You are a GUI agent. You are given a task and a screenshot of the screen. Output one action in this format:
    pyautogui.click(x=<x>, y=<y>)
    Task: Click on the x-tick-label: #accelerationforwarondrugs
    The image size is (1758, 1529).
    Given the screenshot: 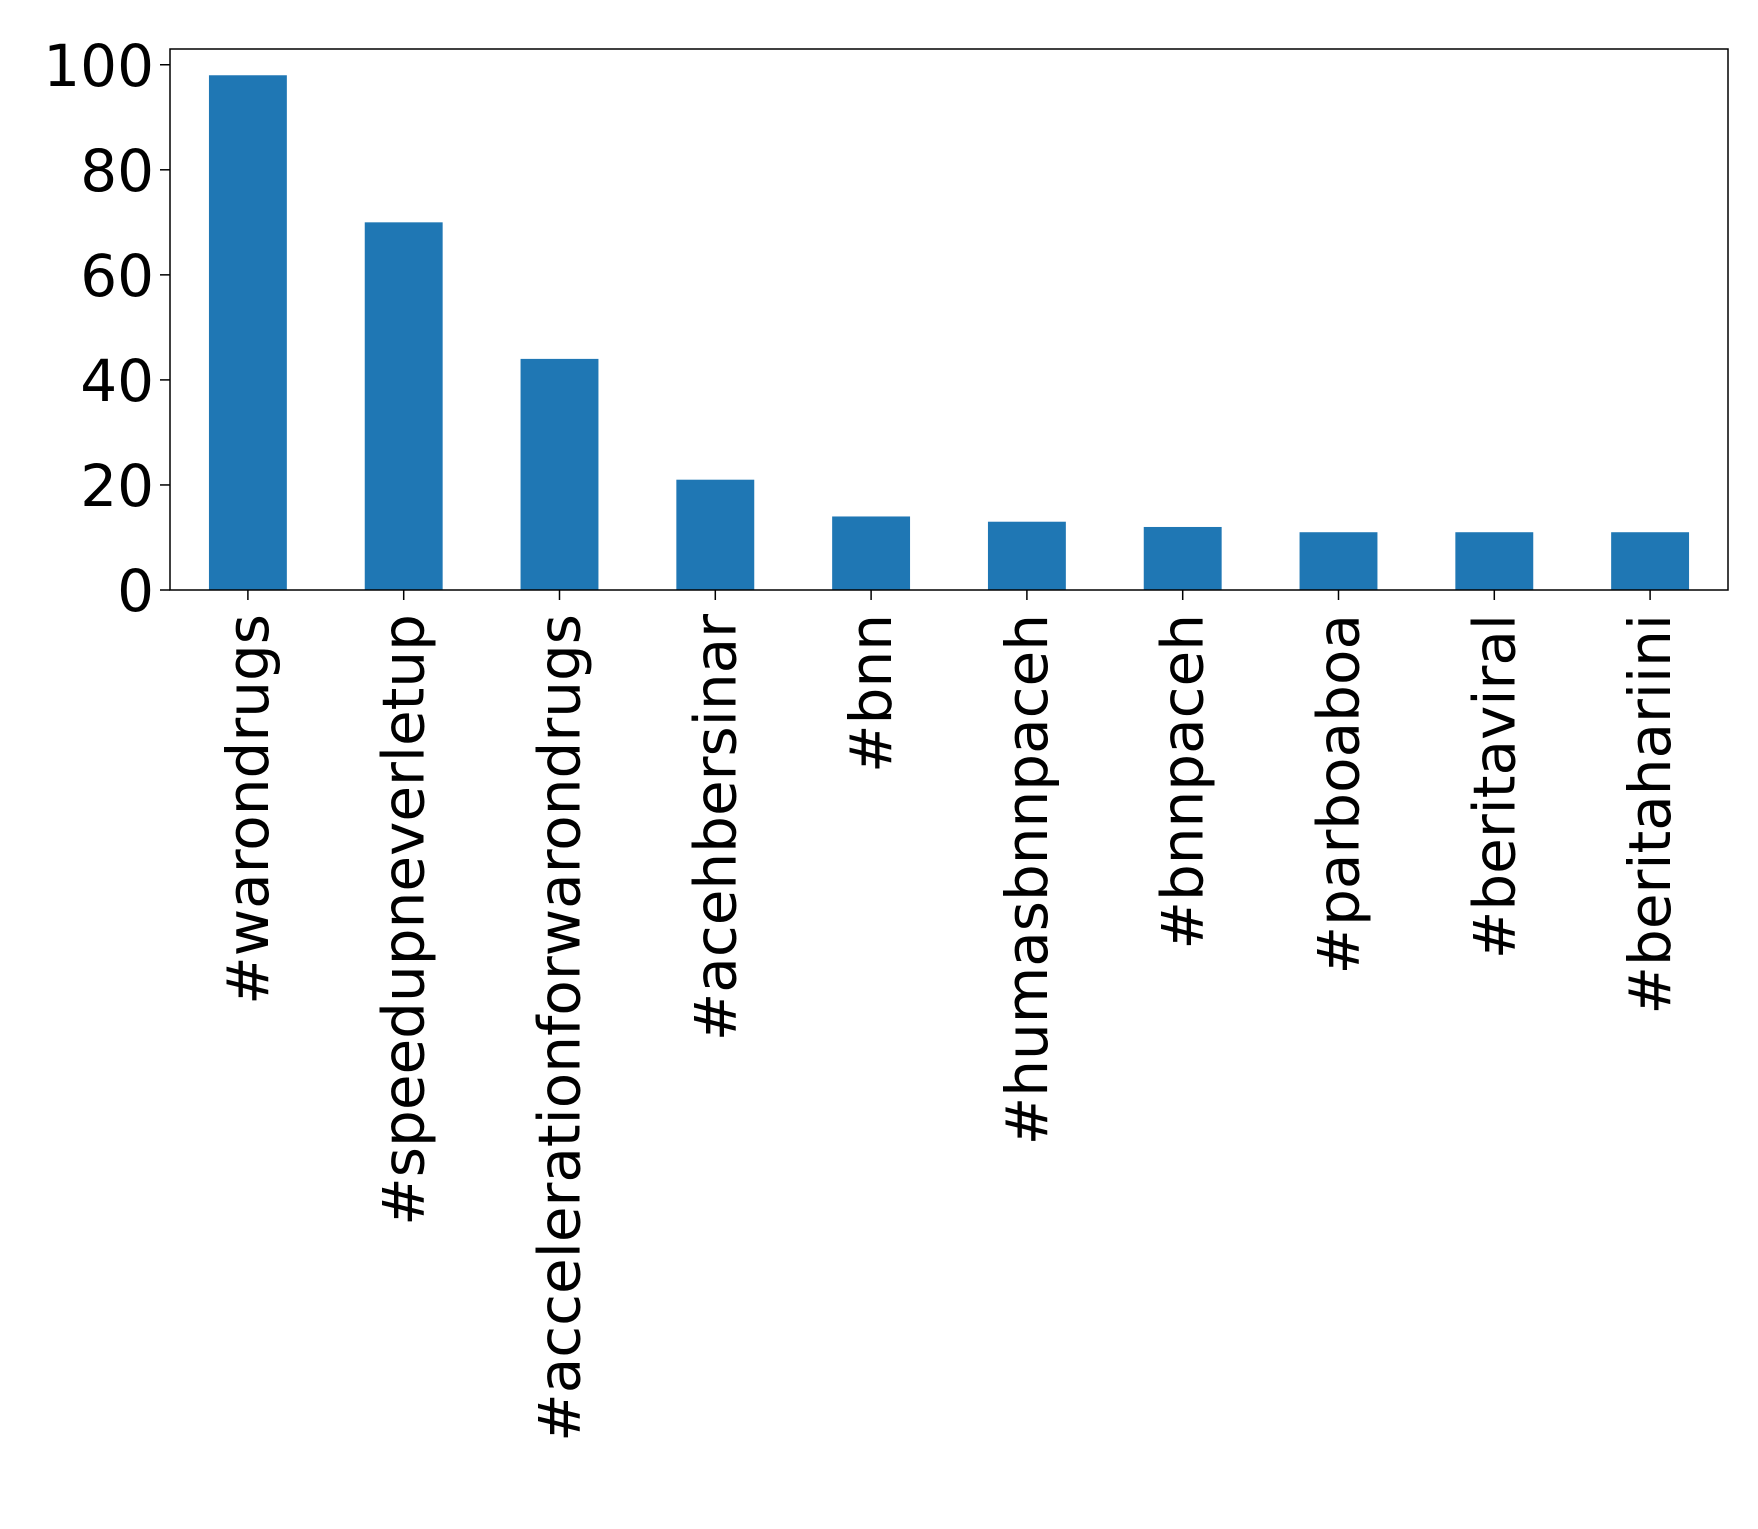 What is the action you would take?
    pyautogui.click(x=560, y=1028)
    